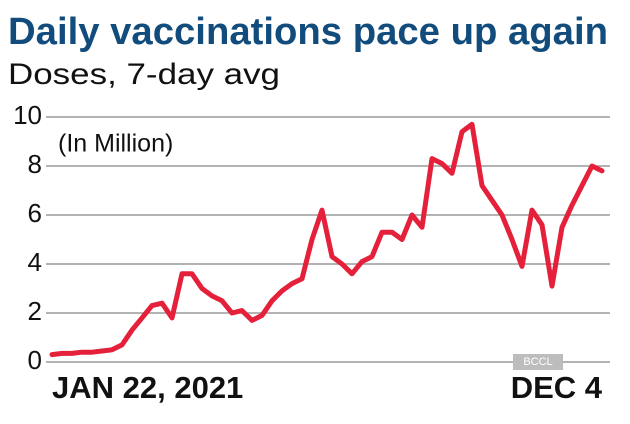 The height and width of the screenshot is (424, 630). What do you see at coordinates (115, 144) in the screenshot?
I see `annotation: (In Million)` at bounding box center [115, 144].